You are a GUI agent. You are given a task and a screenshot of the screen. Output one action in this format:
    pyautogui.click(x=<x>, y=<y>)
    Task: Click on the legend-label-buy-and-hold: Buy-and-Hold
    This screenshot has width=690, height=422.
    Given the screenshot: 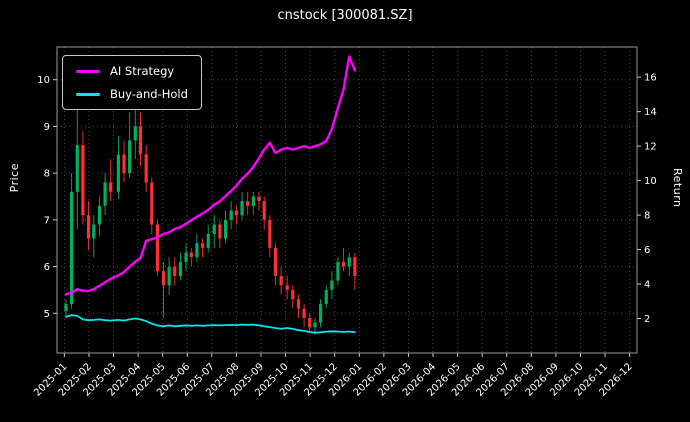 What is the action you would take?
    pyautogui.click(x=149, y=94)
    